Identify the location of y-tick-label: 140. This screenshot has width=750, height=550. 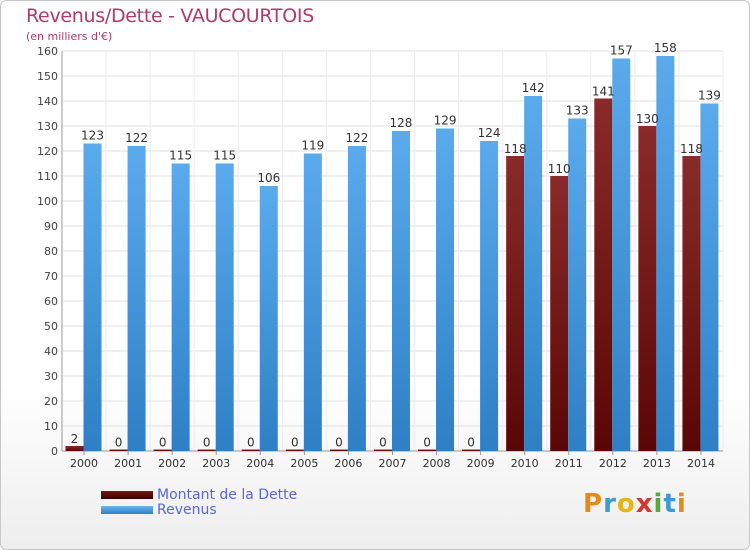
(47, 101).